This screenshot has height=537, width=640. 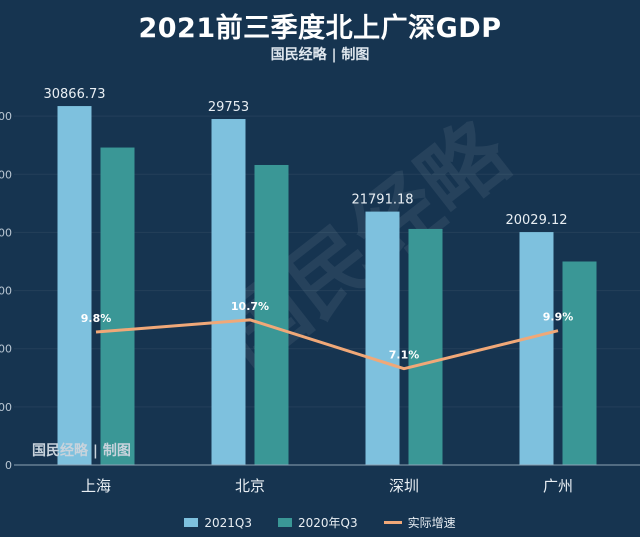 What do you see at coordinates (250, 486) in the screenshot?
I see `x-tick-label: 北京` at bounding box center [250, 486].